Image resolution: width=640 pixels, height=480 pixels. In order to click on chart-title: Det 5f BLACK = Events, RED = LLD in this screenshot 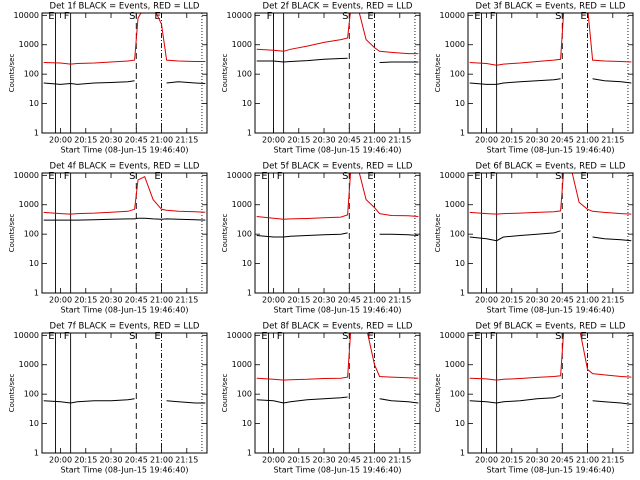, I will do `click(338, 167)`.